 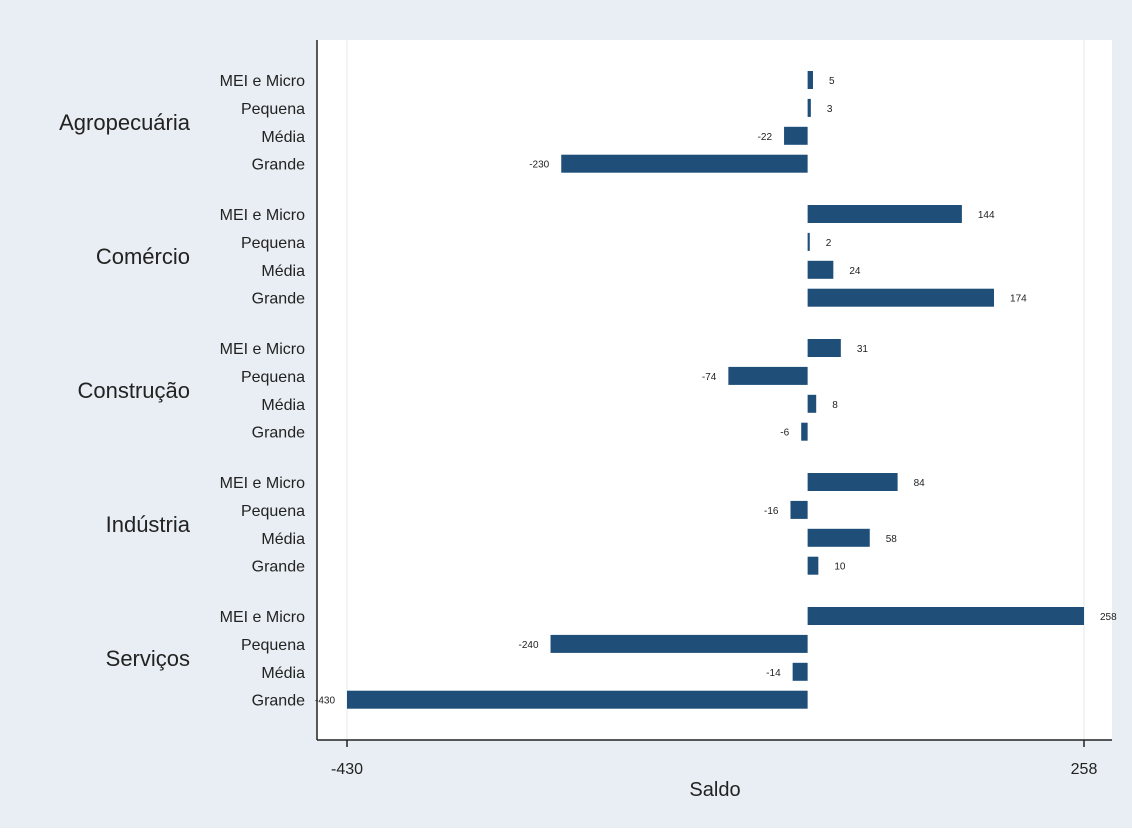 What do you see at coordinates (863, 349) in the screenshot?
I see `data-label: 31` at bounding box center [863, 349].